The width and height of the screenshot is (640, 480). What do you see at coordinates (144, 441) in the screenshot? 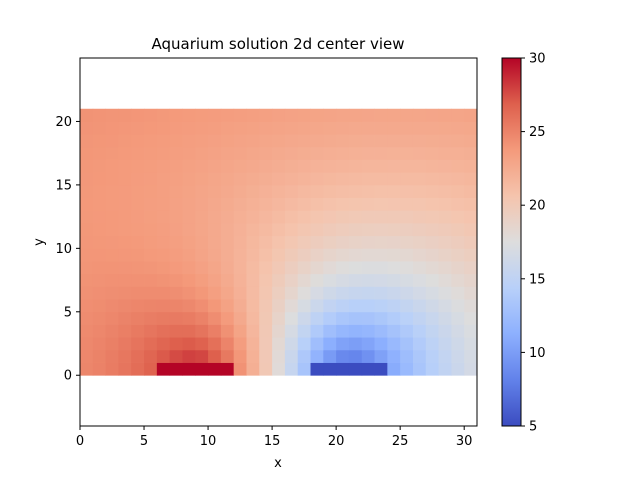
I see `x-tick-label: 5` at bounding box center [144, 441].